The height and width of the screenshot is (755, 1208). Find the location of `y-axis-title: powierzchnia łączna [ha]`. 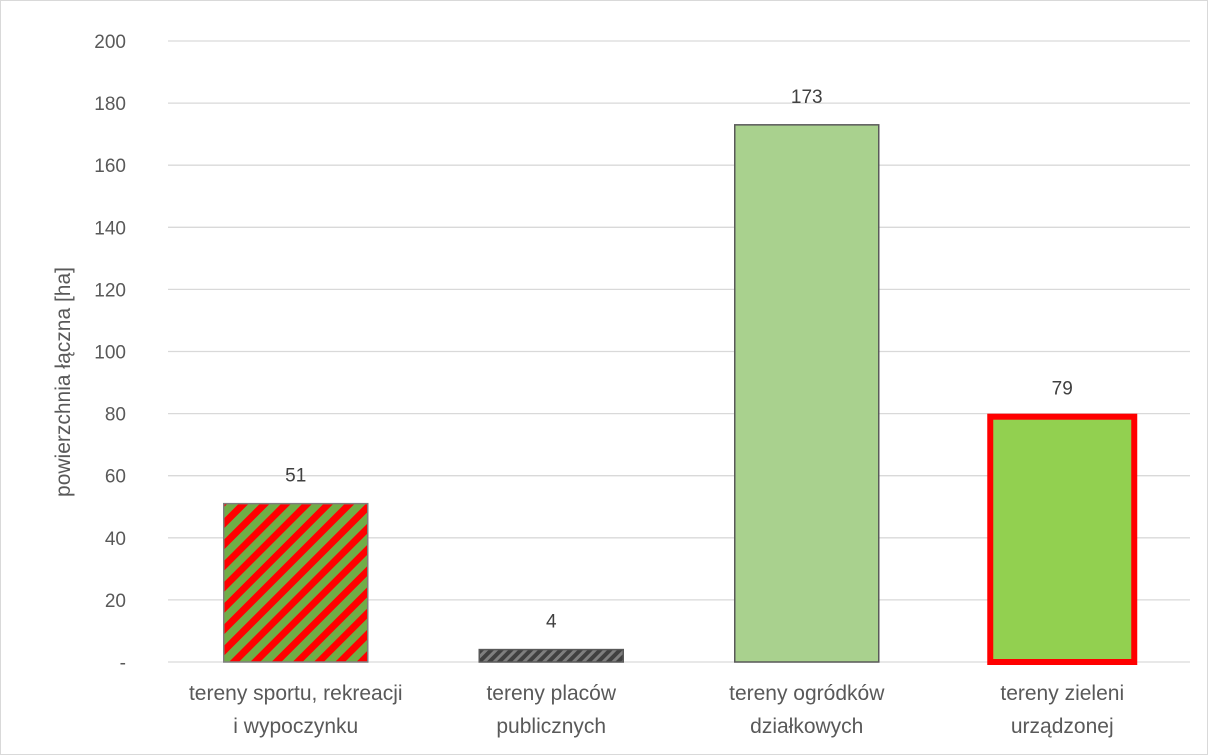

y-axis-title: powierzchnia łączna [ha] is located at coordinates (63, 382).